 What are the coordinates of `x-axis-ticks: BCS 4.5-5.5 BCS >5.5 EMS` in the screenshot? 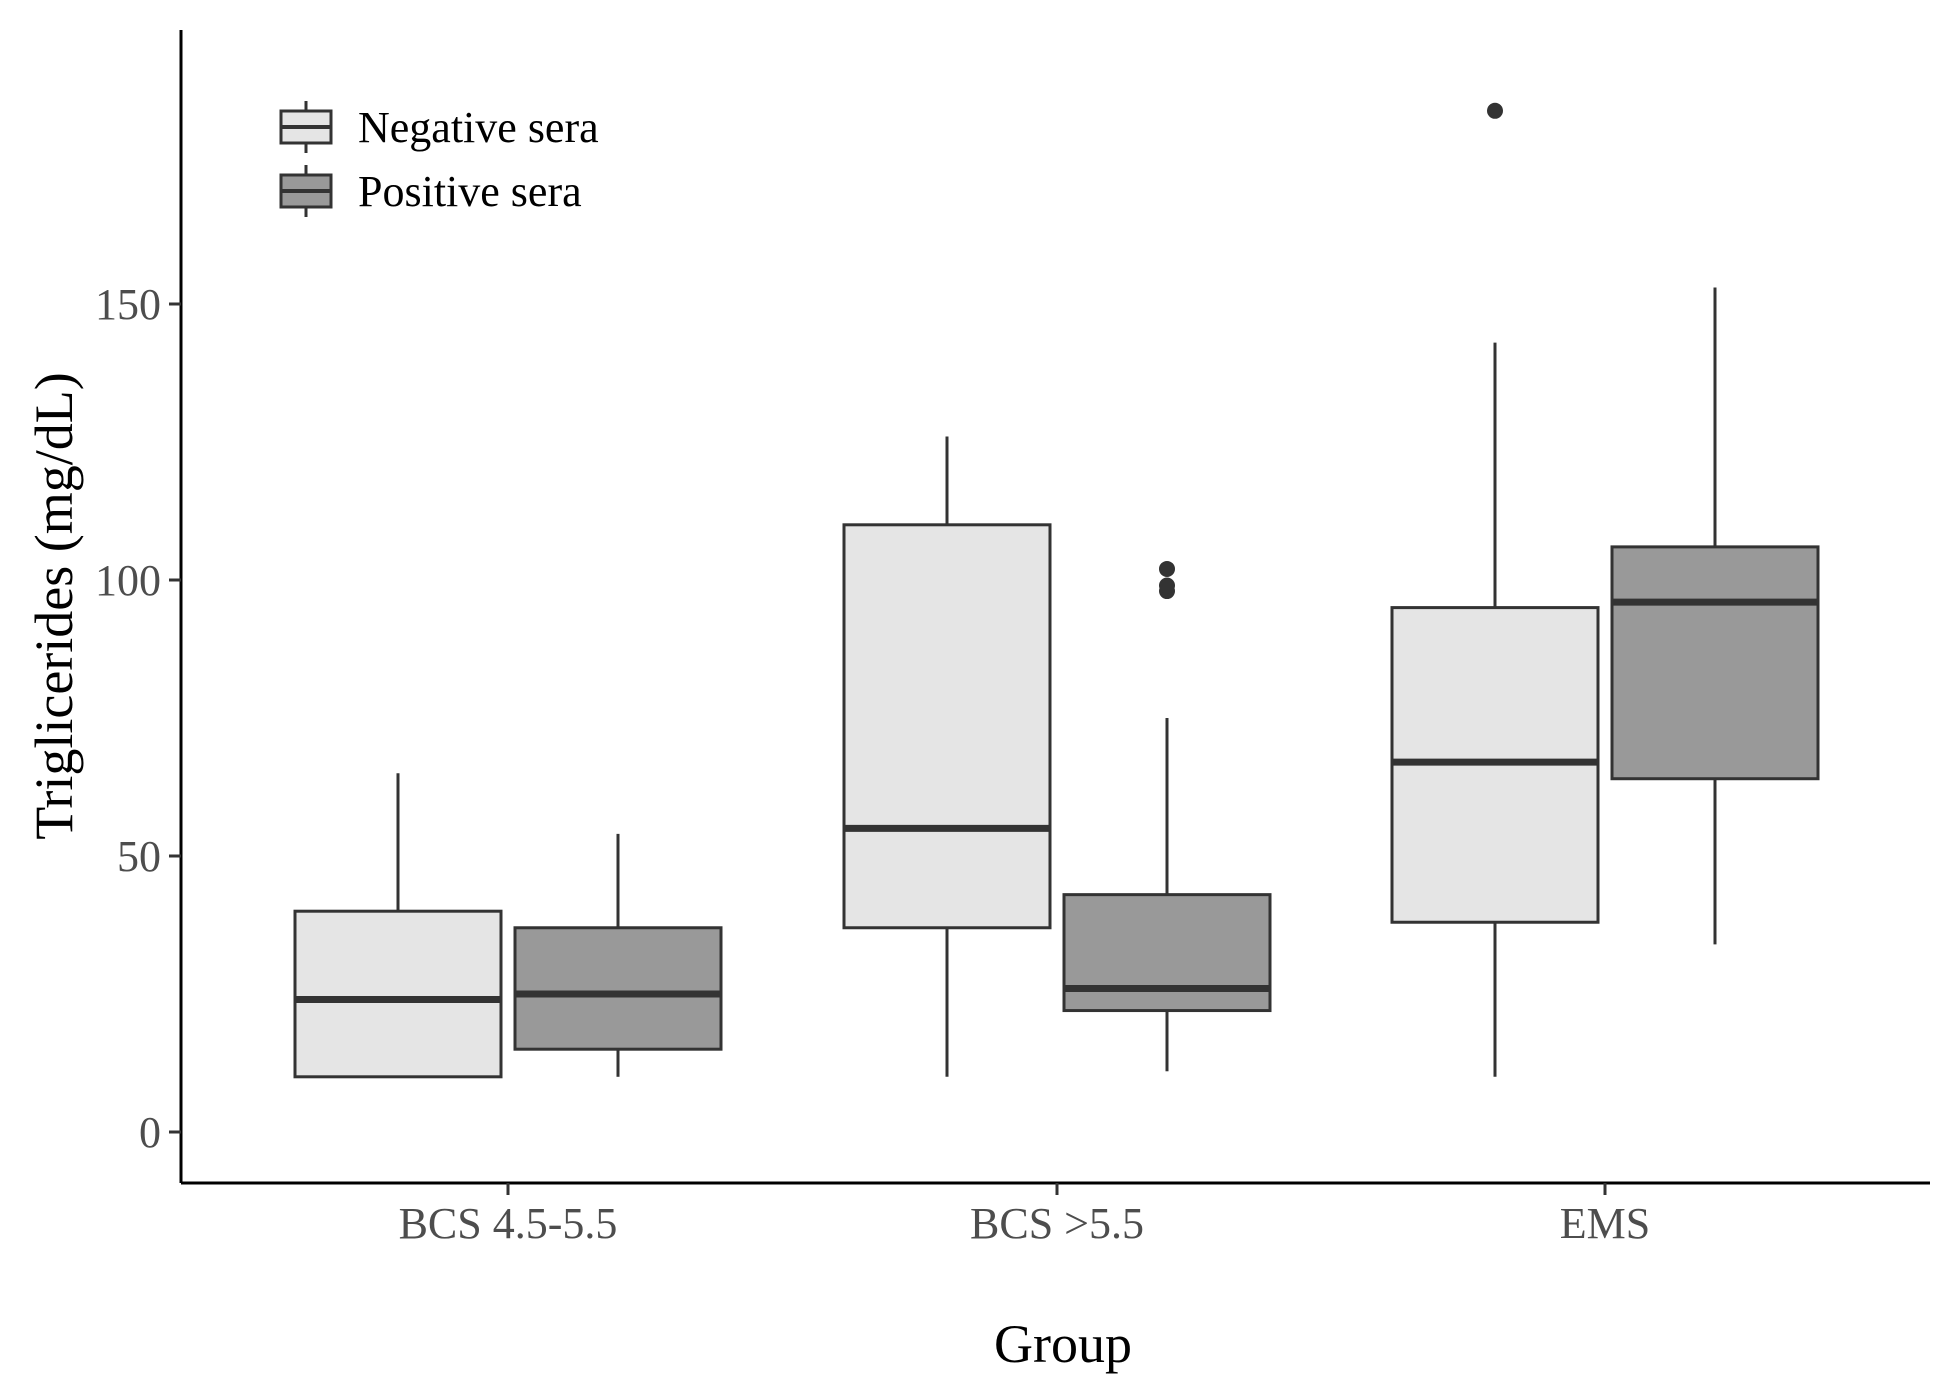 It's located at (1024, 1215).